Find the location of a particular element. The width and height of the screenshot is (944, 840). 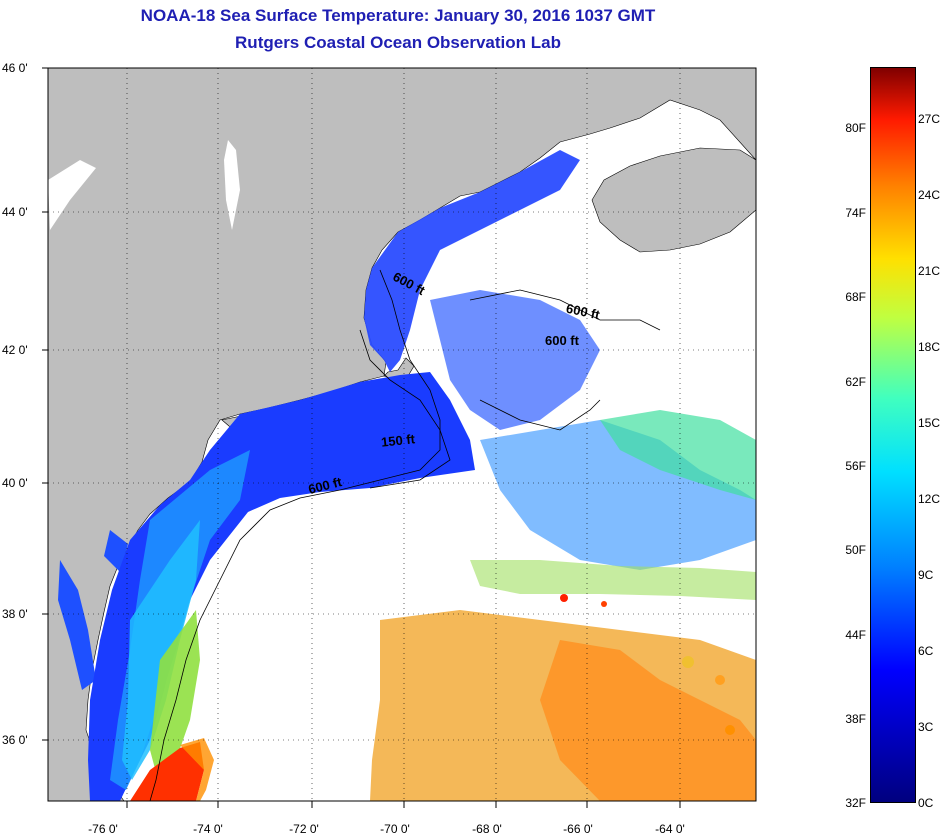

lat-label-44: 44 0' is located at coordinates (15, 212).